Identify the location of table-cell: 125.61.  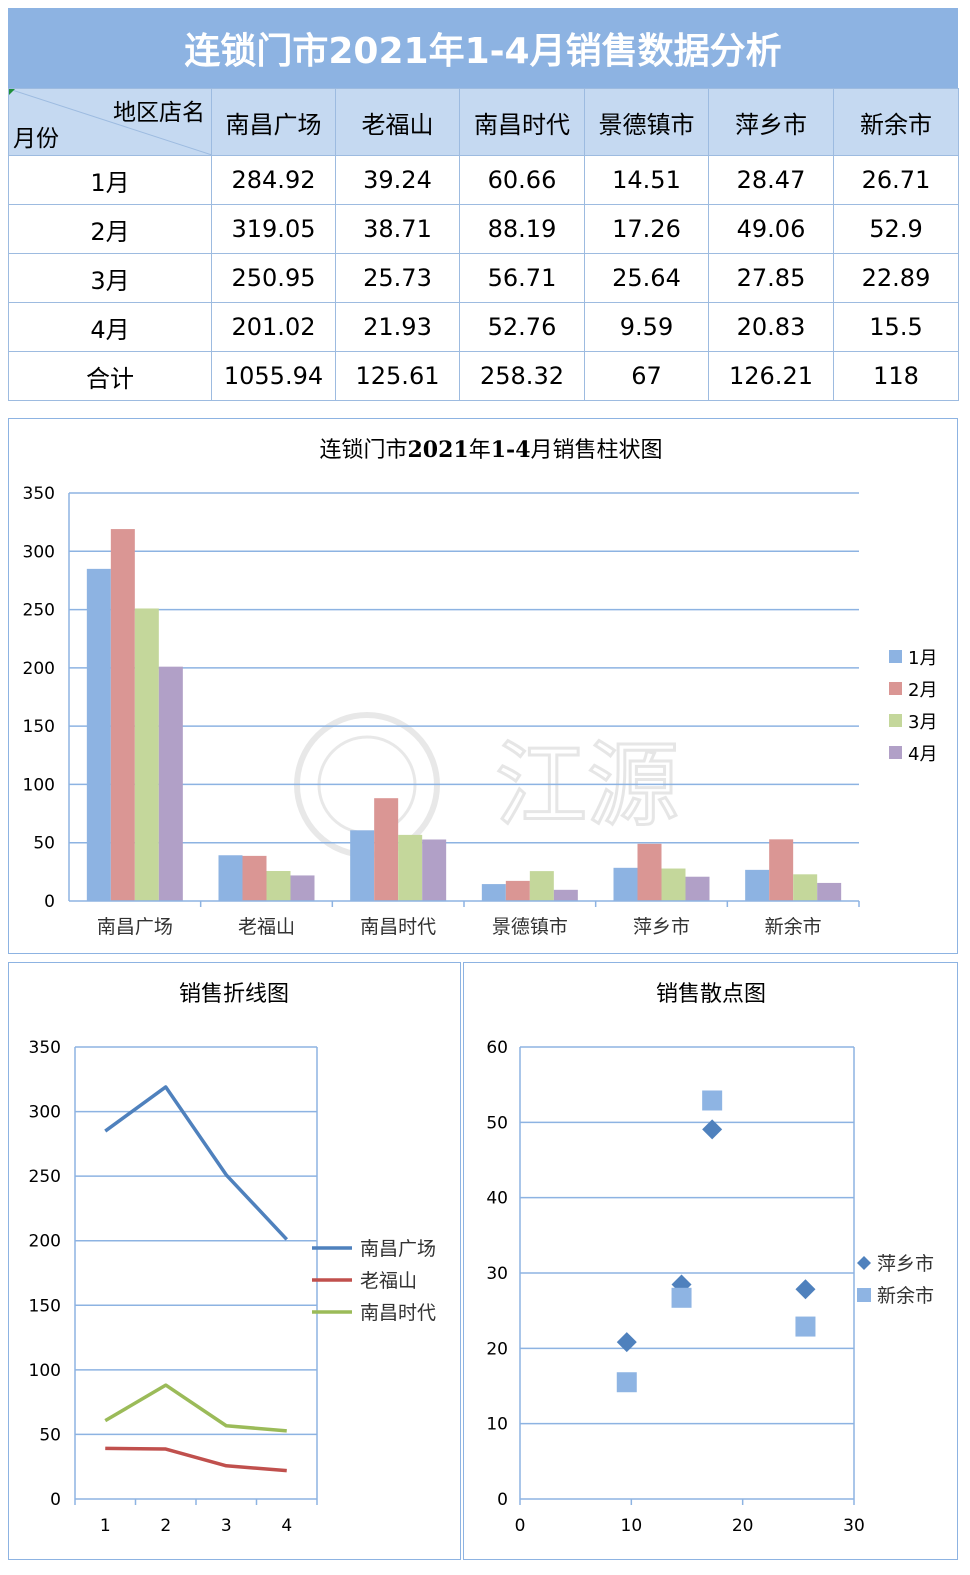
(397, 376).